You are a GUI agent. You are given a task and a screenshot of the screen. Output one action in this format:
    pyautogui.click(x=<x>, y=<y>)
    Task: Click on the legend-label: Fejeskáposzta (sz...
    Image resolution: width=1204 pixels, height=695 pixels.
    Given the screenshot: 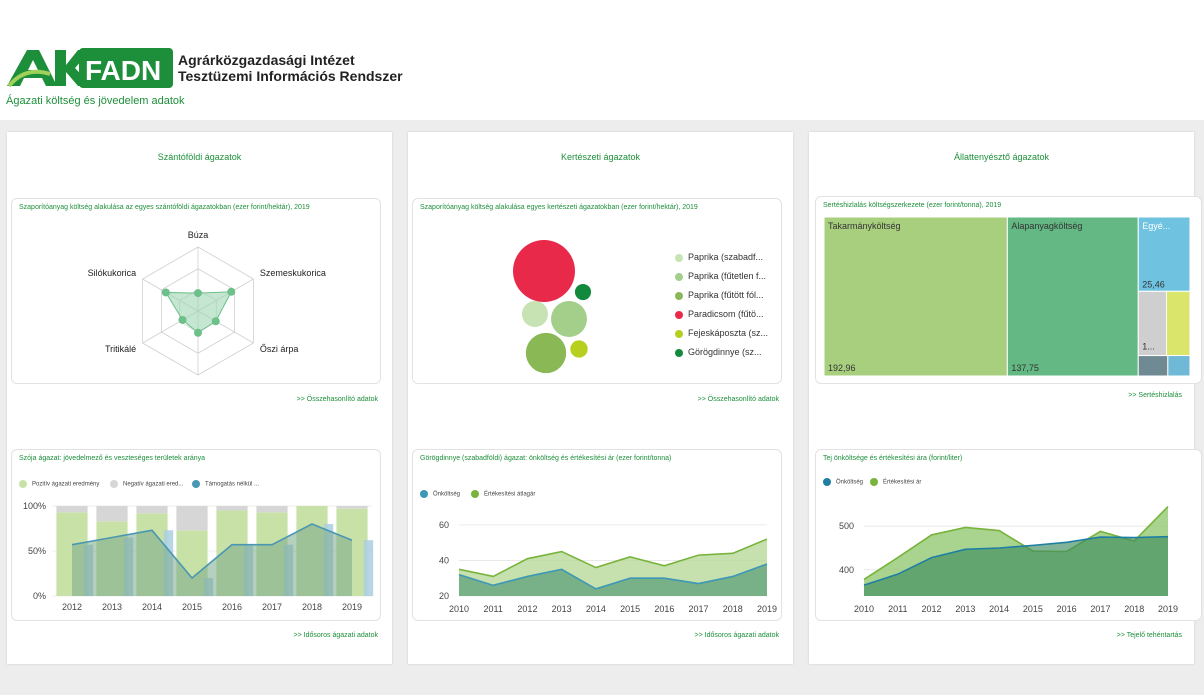 What is the action you would take?
    pyautogui.click(x=728, y=333)
    